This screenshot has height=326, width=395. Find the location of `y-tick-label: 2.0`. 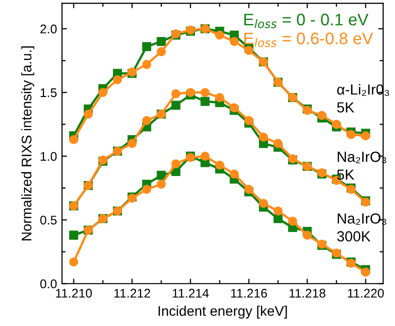

y-tick-label: 2.0 is located at coordinates (48, 29).